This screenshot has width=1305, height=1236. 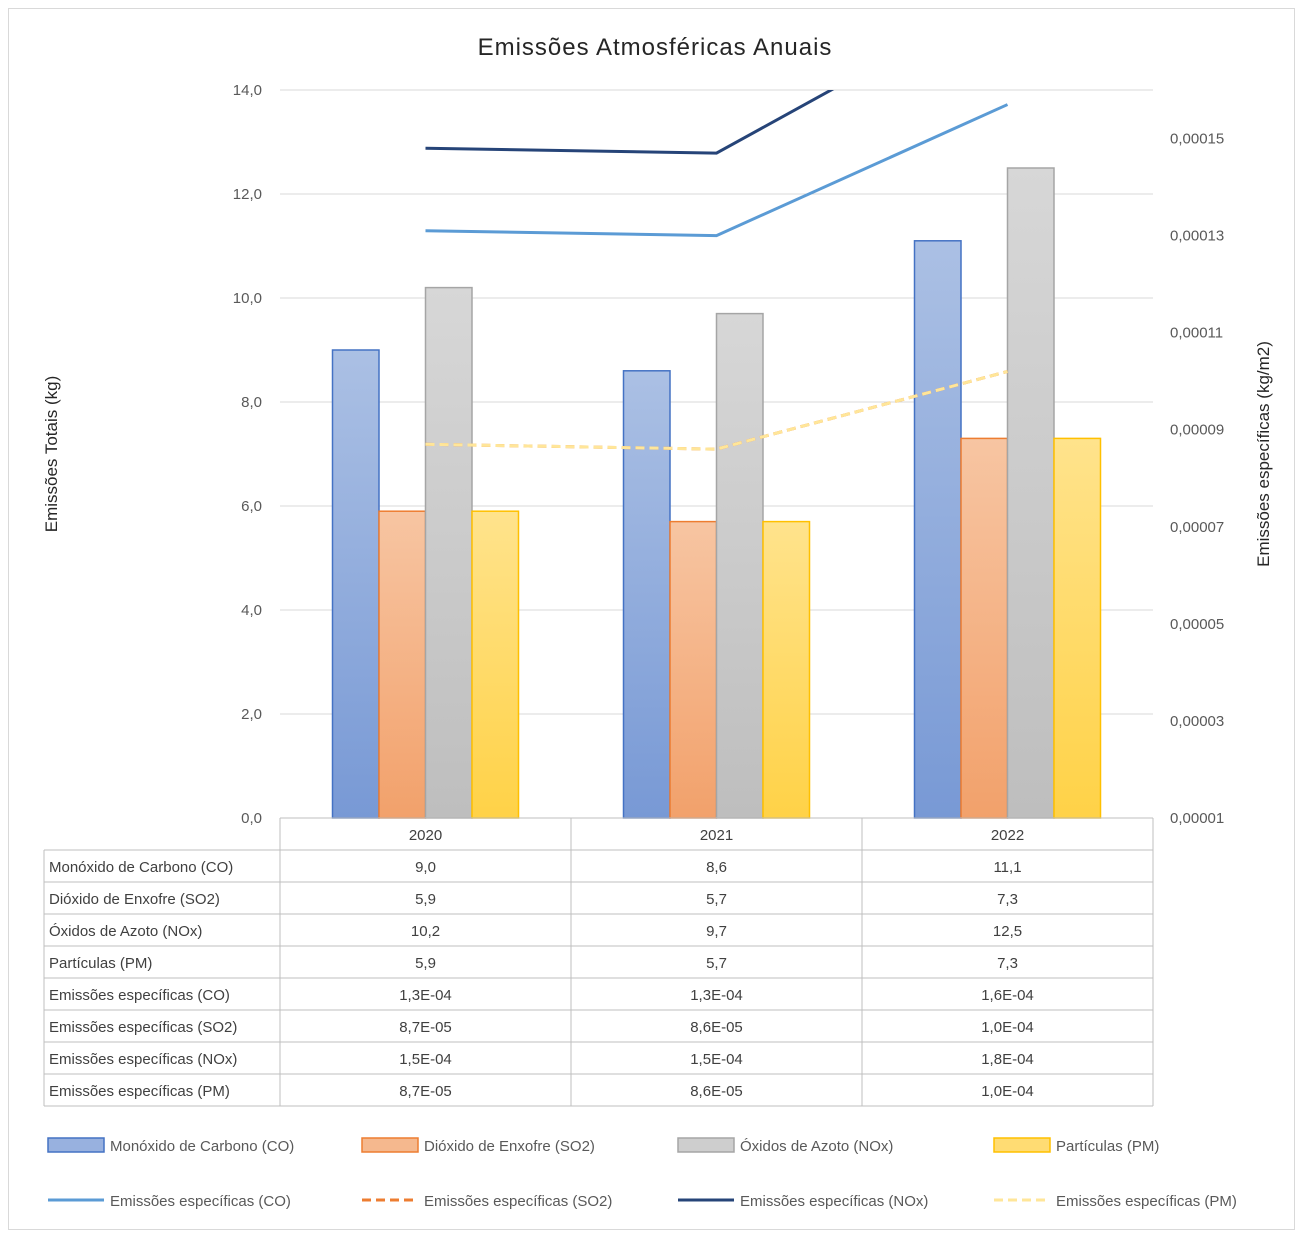 I want to click on lines, so click(x=717, y=270).